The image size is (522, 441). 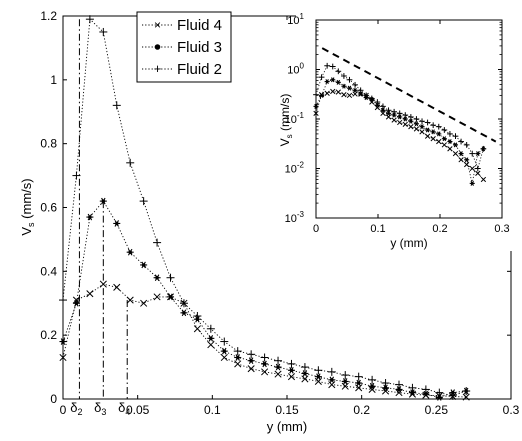 I want to click on inset-y-tick-label: 101, so click(x=295, y=19).